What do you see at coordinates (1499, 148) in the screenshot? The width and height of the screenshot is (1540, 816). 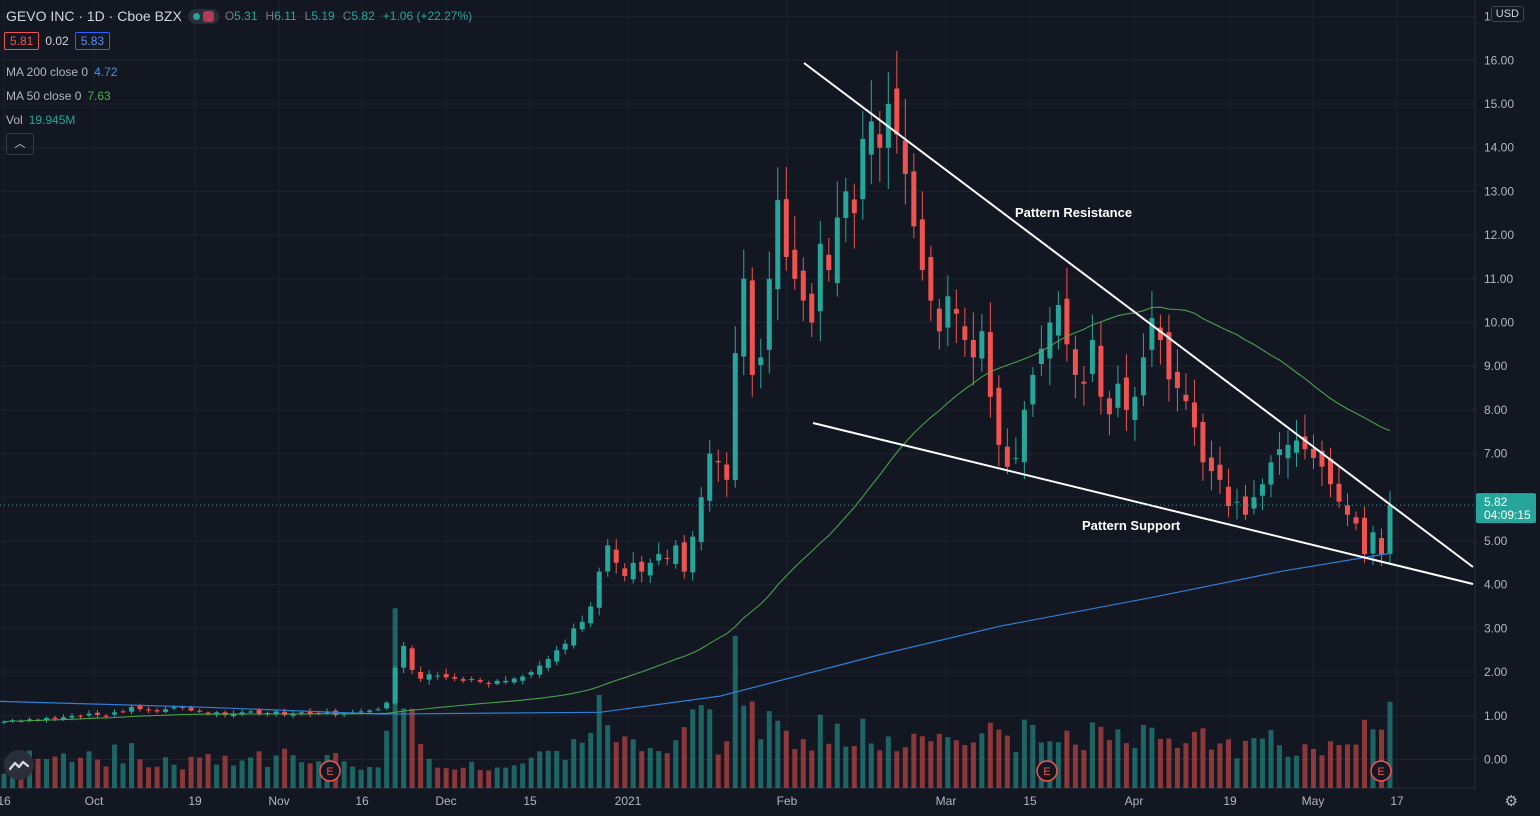 I see `y-tick-label: 14.00` at bounding box center [1499, 148].